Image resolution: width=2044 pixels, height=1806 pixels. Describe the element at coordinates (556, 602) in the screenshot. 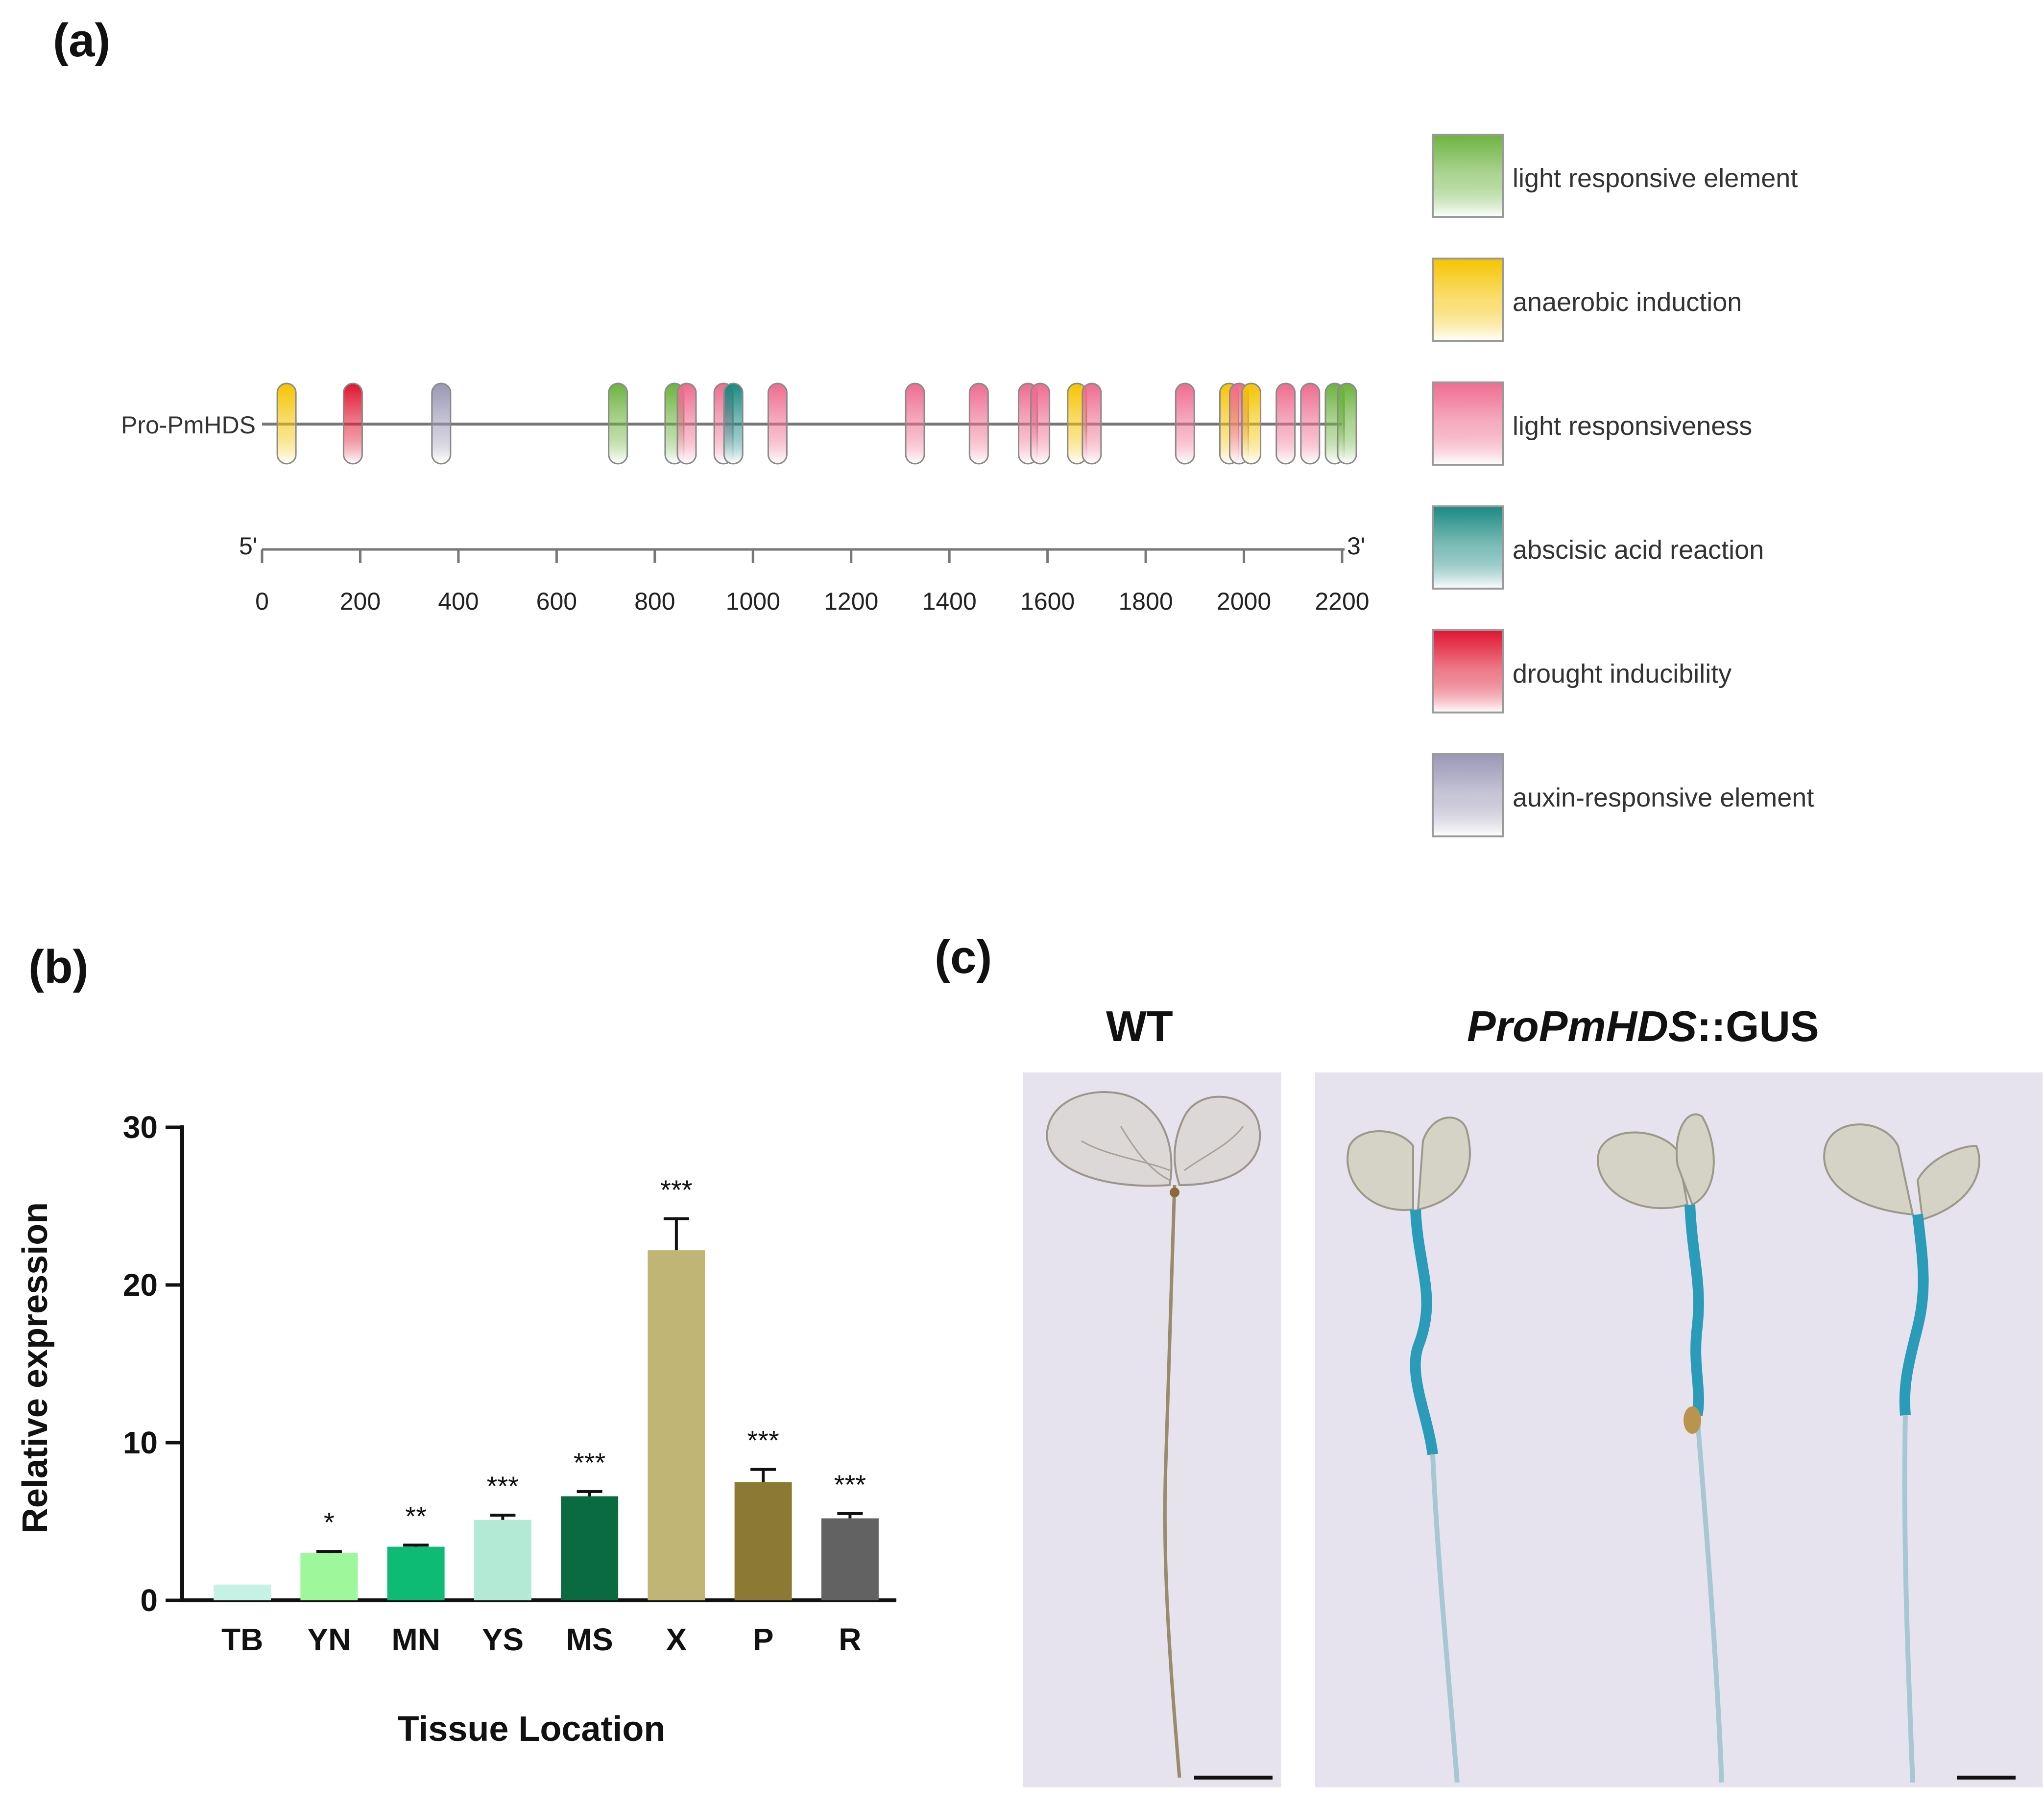

I see `ruler-tick-label: 600` at that location.